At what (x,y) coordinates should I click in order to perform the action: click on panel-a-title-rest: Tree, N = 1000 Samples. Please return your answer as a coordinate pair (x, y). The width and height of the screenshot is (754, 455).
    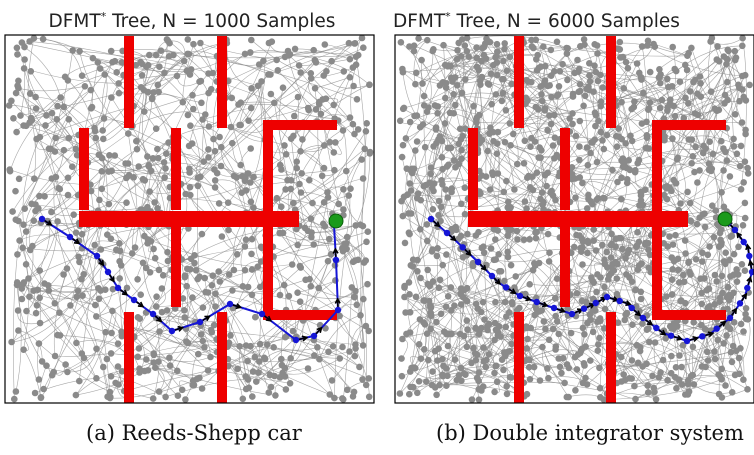
    Looking at the image, I should click on (221, 22).